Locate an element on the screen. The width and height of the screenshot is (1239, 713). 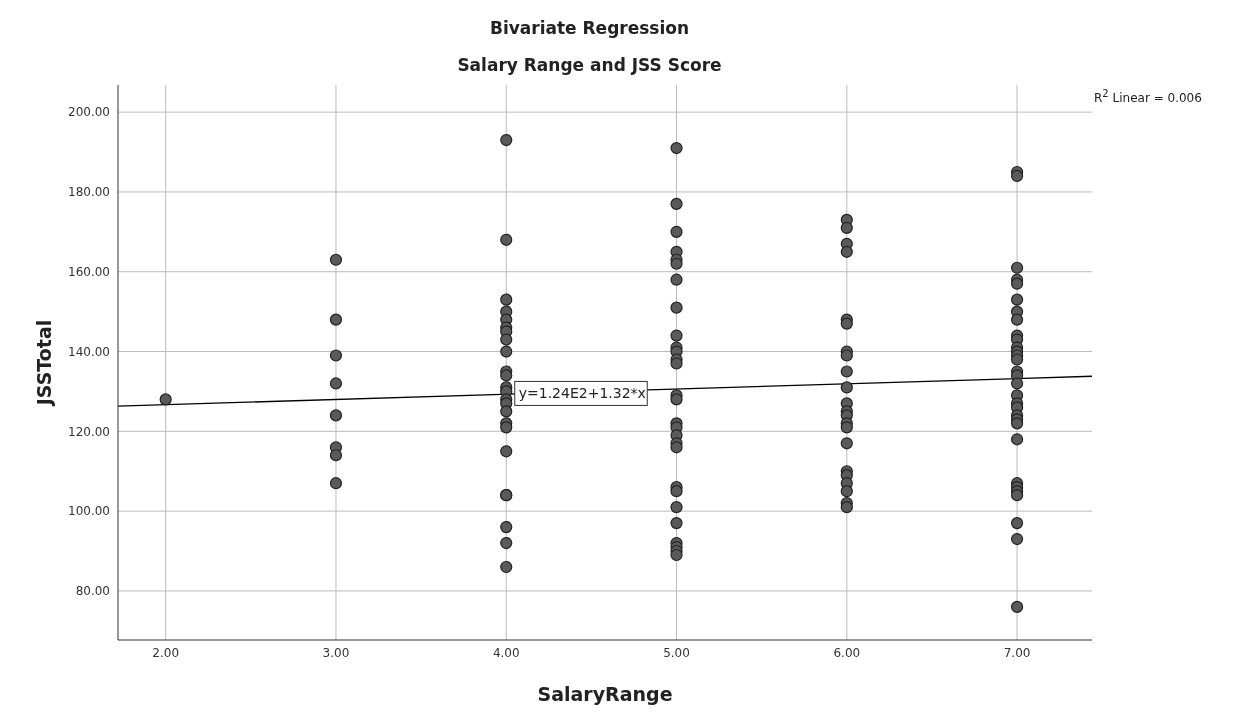
chart-subtitle: Salary Range and JSS Score is located at coordinates (589, 65).